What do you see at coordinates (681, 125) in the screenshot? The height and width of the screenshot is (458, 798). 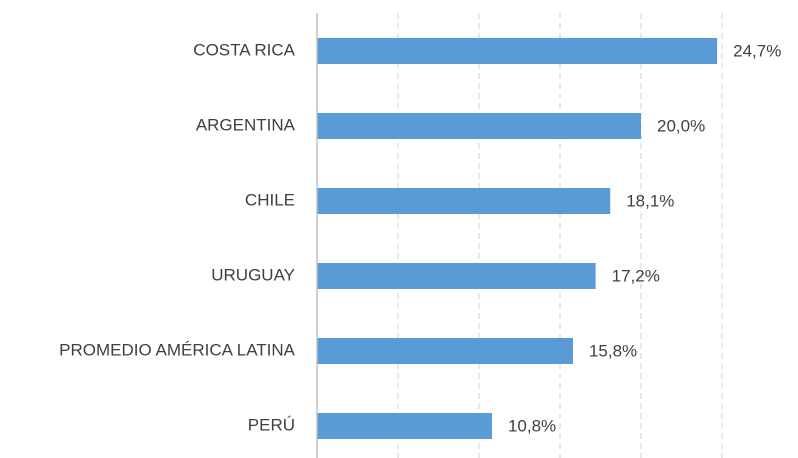 I see `data-label: 20,0%` at bounding box center [681, 125].